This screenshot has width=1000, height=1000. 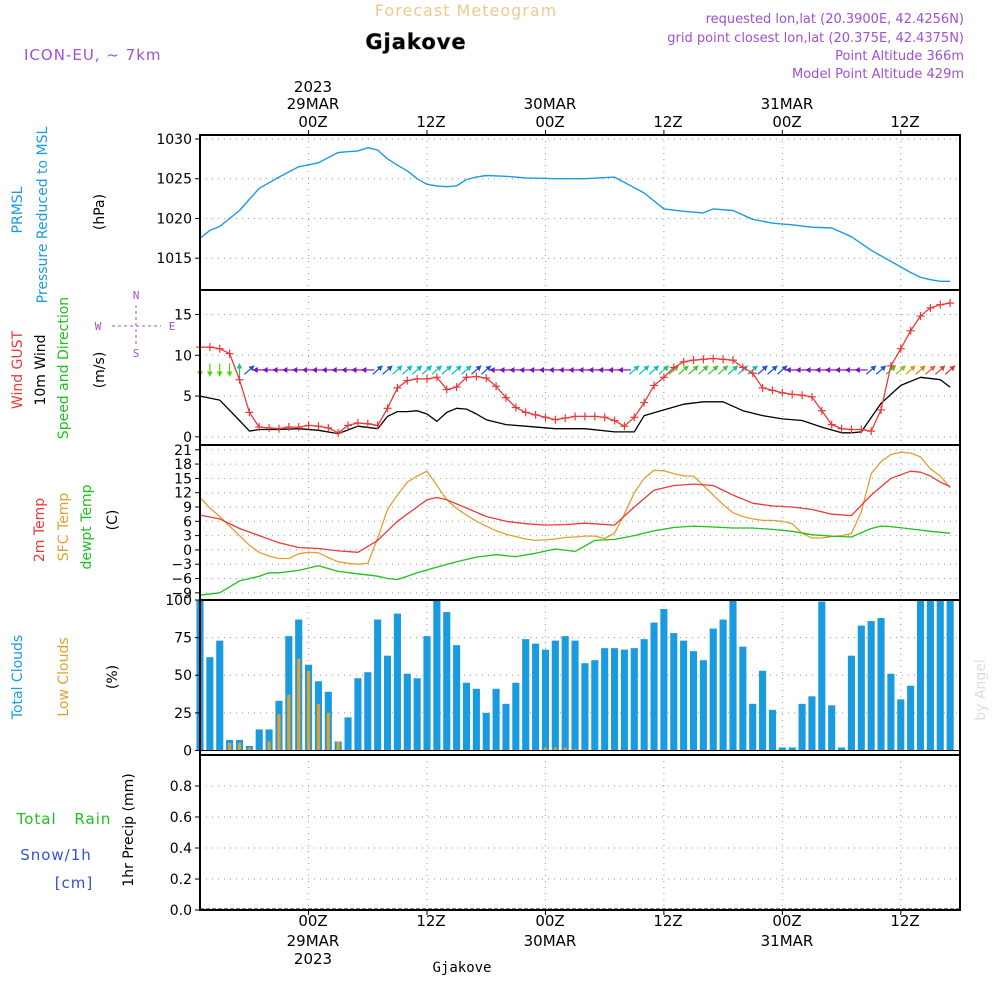 I want to click on pressure-ytick-label: 1015, so click(x=174, y=259).